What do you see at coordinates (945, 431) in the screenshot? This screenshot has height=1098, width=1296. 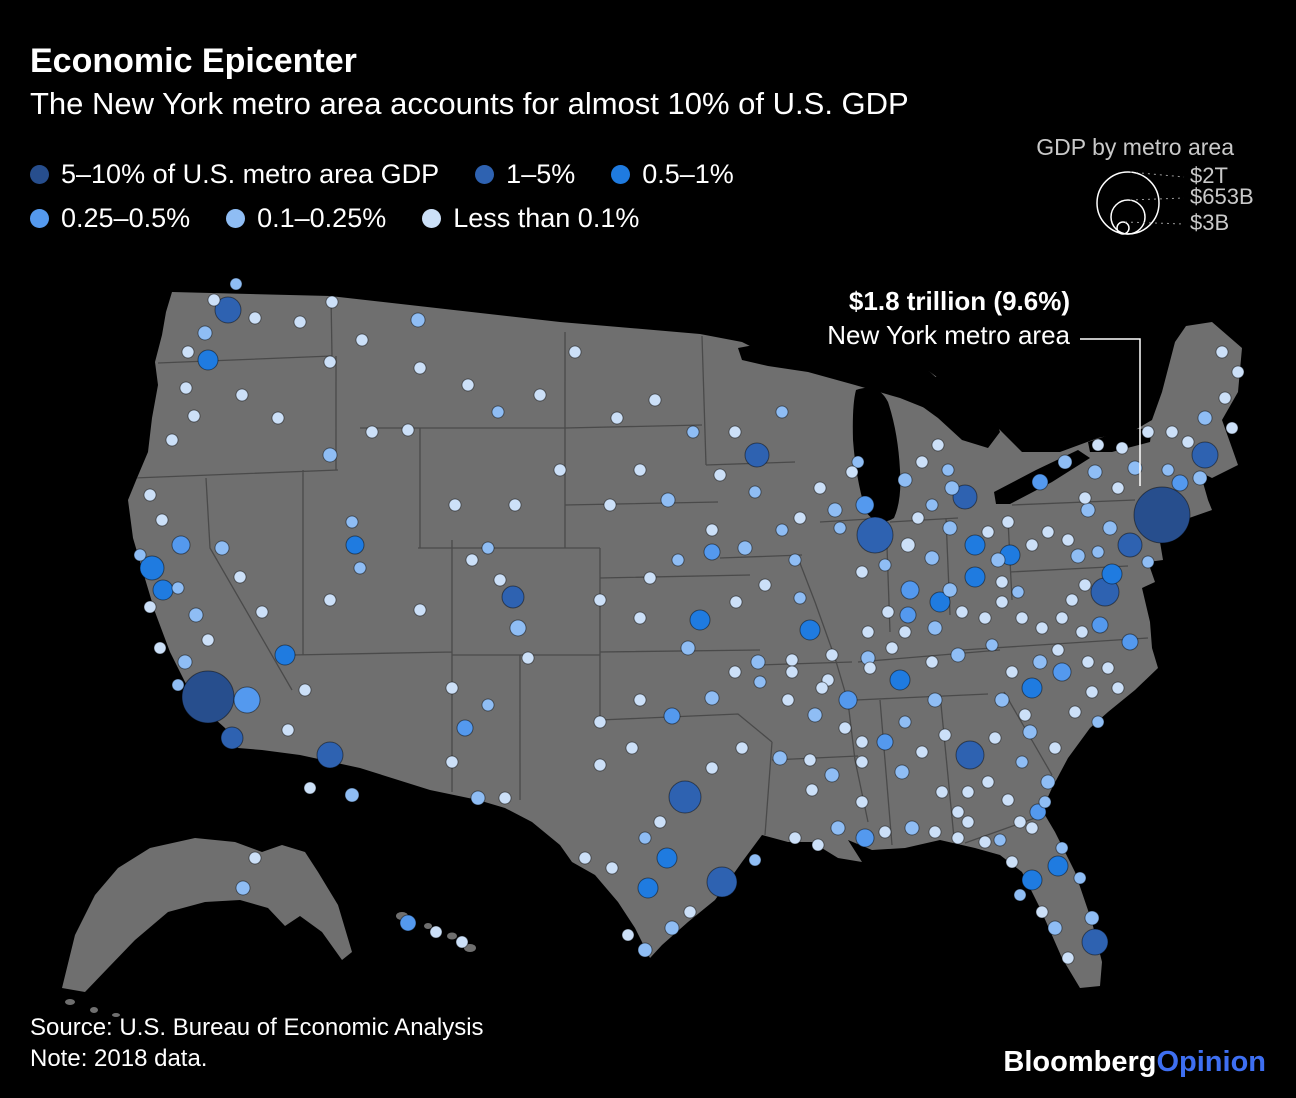 I see `great-lakes` at bounding box center [945, 431].